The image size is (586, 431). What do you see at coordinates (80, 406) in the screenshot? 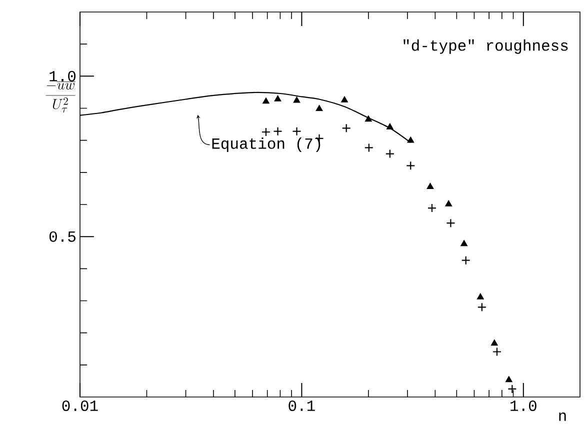
I see `x-tick-label: 0.01` at bounding box center [80, 406].